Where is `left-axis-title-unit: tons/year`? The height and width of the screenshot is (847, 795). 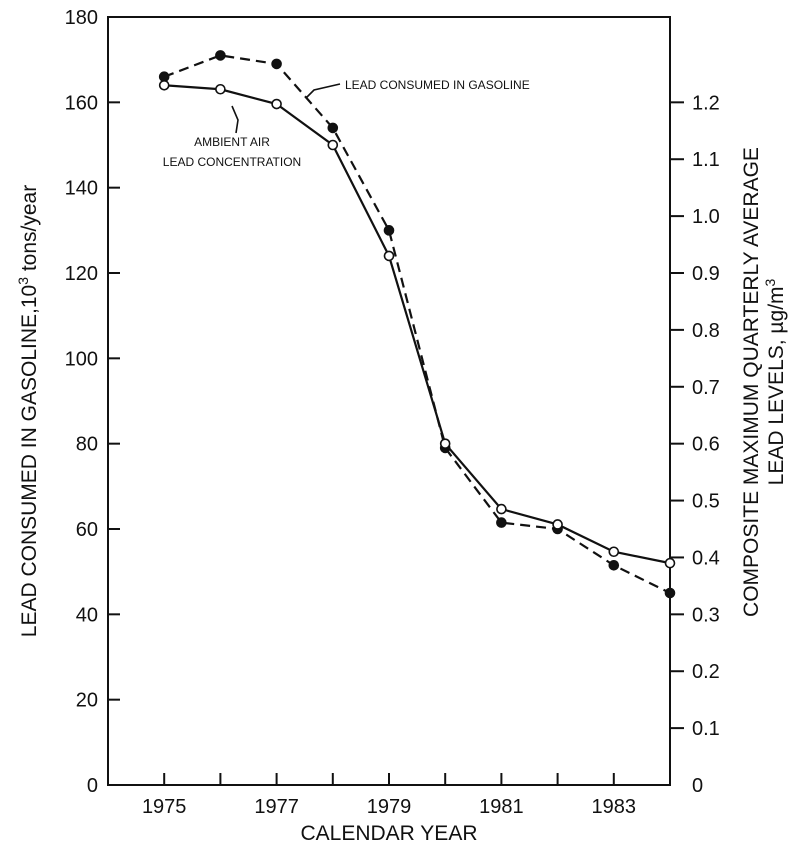
left-axis-title-unit: tons/year is located at coordinates (29, 231).